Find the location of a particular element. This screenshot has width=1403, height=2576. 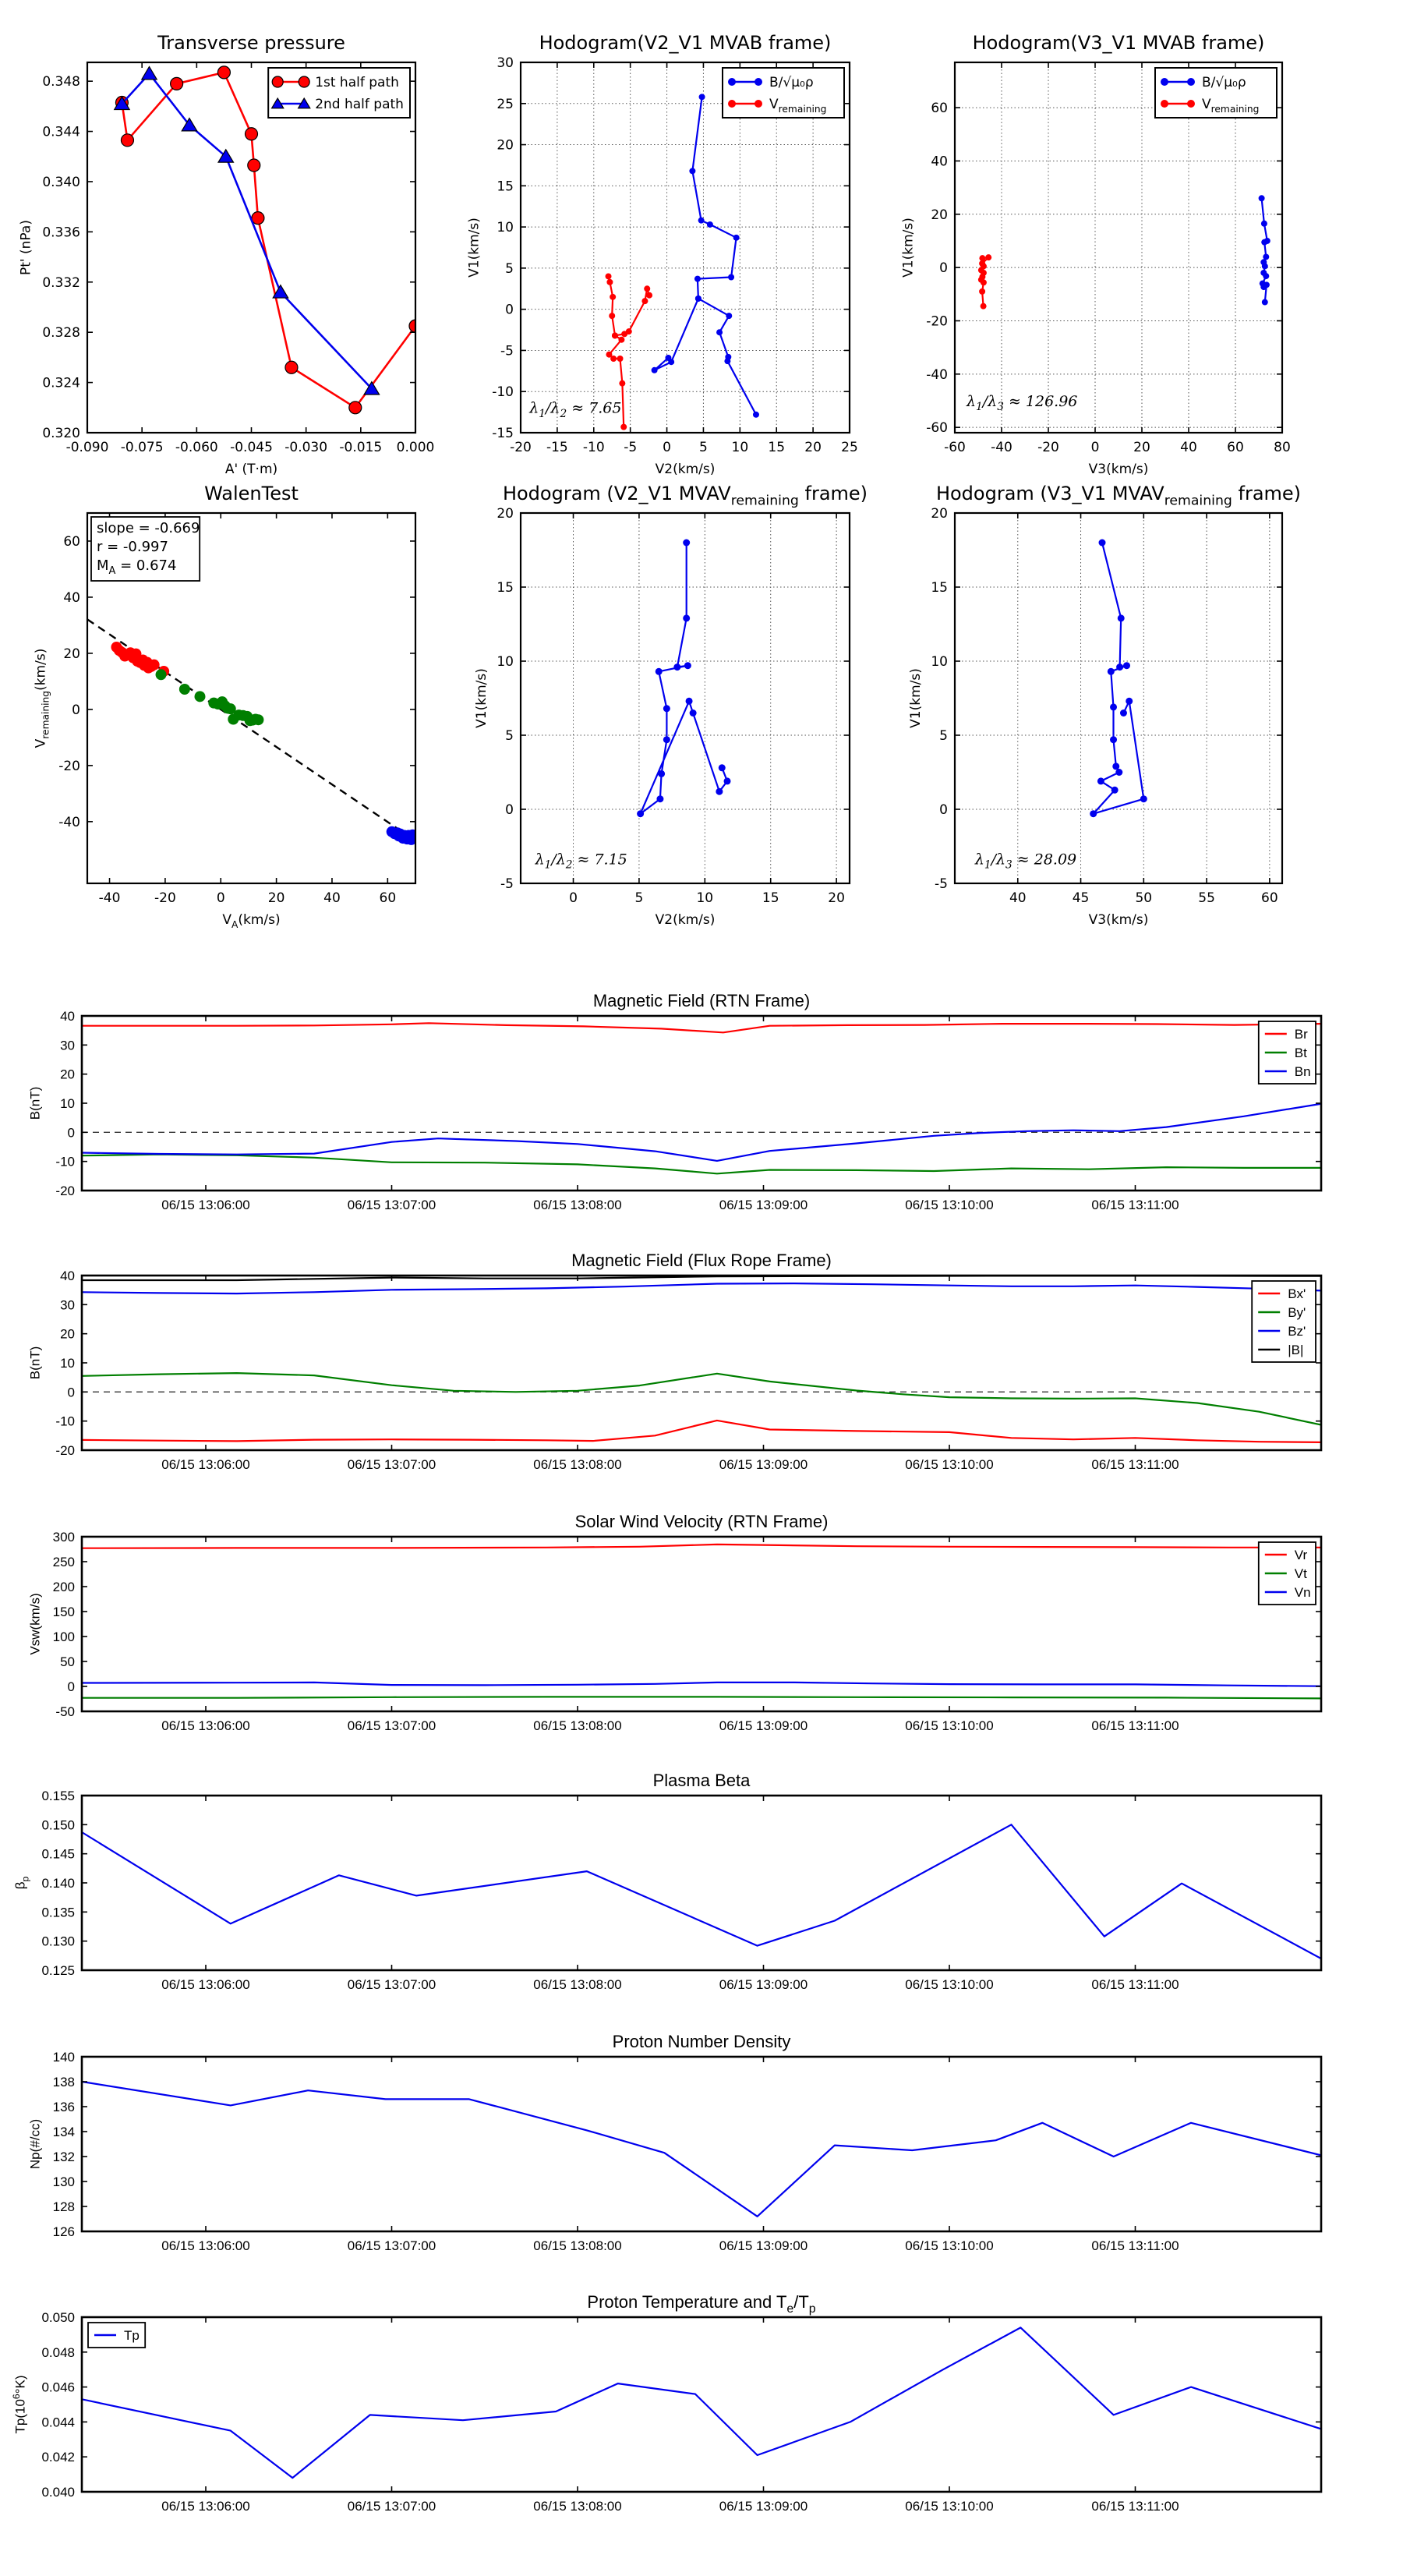

y-tick-label: -15 is located at coordinates (503, 433).